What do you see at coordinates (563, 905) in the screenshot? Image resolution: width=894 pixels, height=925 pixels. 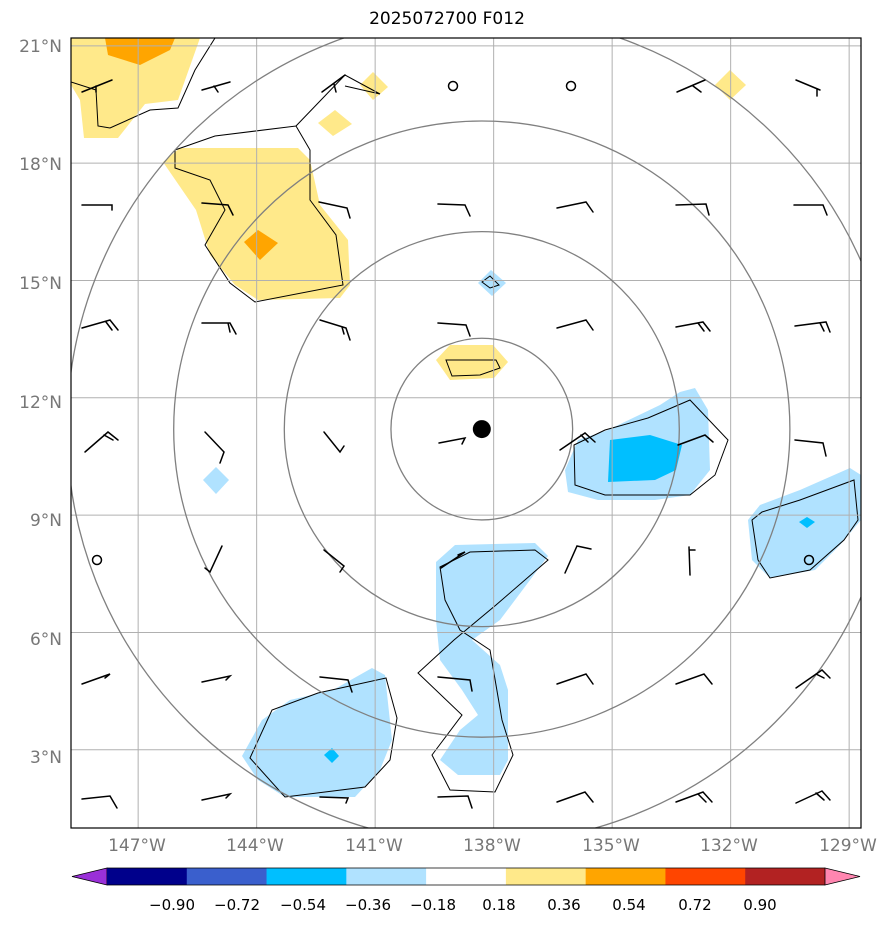 I see `colorbar-tick-label: 0.36` at bounding box center [563, 905].